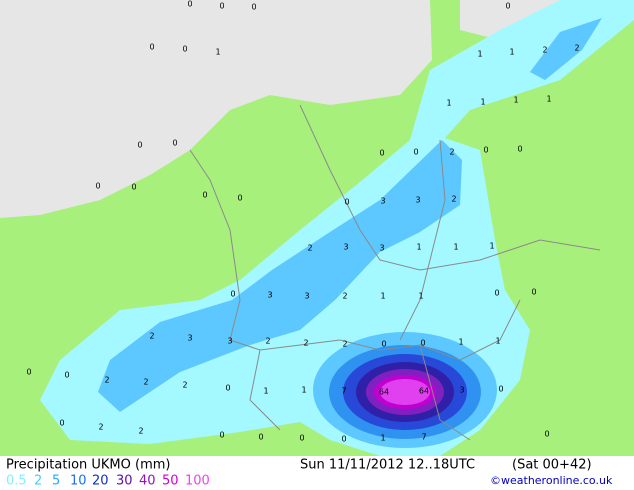 This screenshot has width=634, height=490. What do you see at coordinates (197, 481) in the screenshot?
I see `legend-label: 100` at bounding box center [197, 481].